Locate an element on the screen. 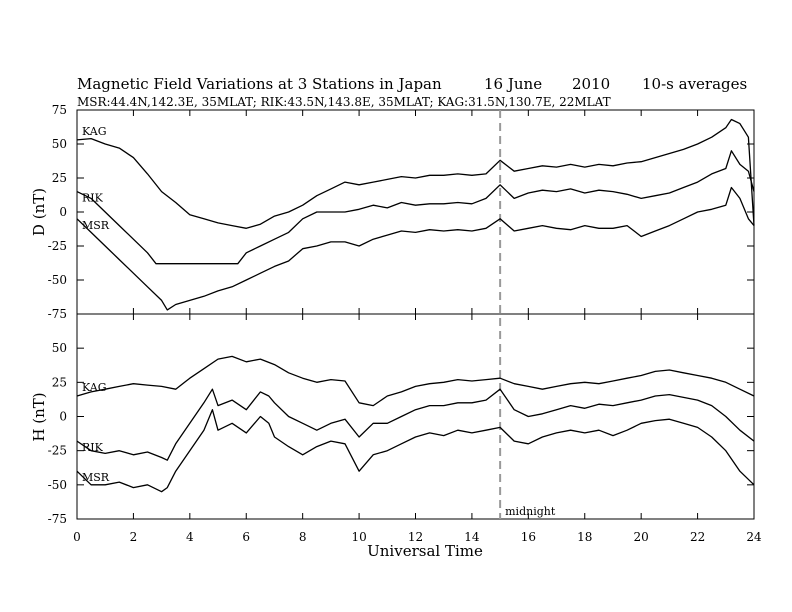 This screenshot has width=792, height=612. x-tick-label: 12 is located at coordinates (415, 537).